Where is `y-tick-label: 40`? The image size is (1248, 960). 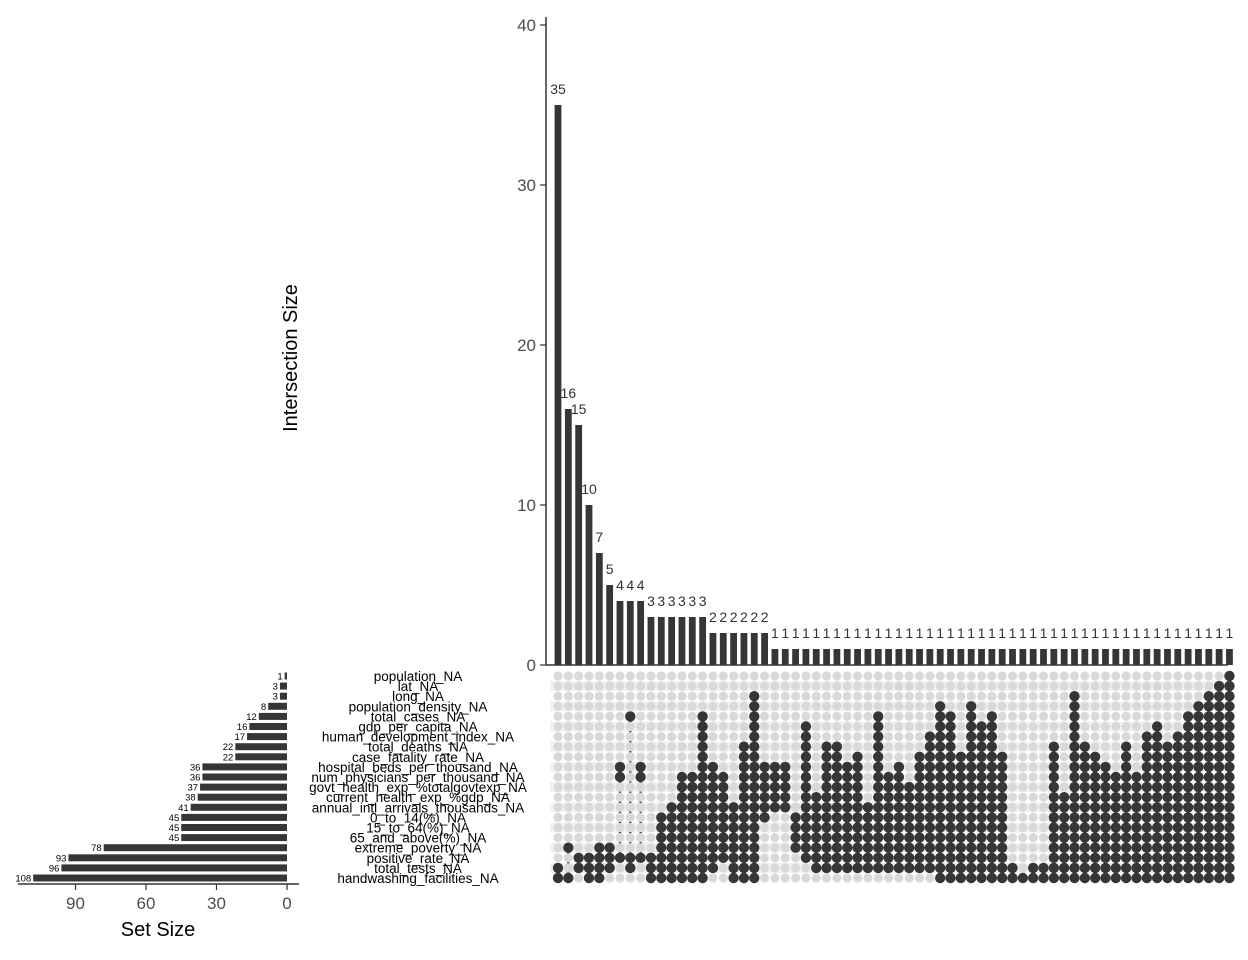 y-tick-label: 40 is located at coordinates (526, 25).